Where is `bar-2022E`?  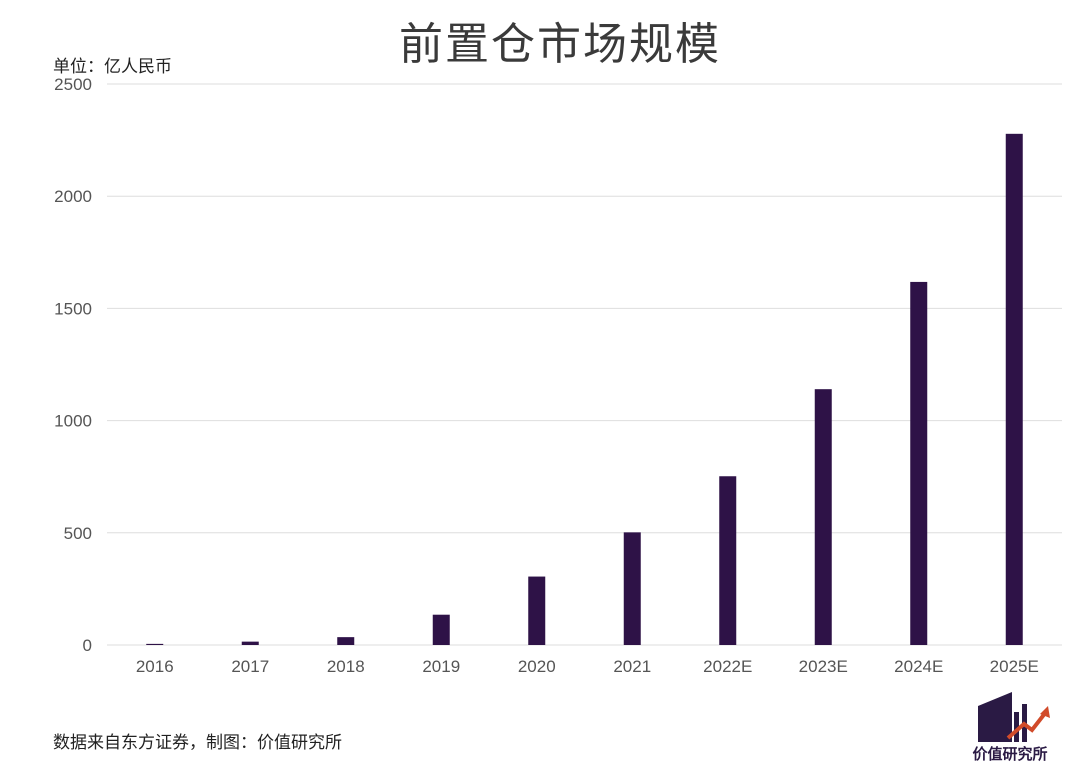
bar-2022E is located at coordinates (728, 560).